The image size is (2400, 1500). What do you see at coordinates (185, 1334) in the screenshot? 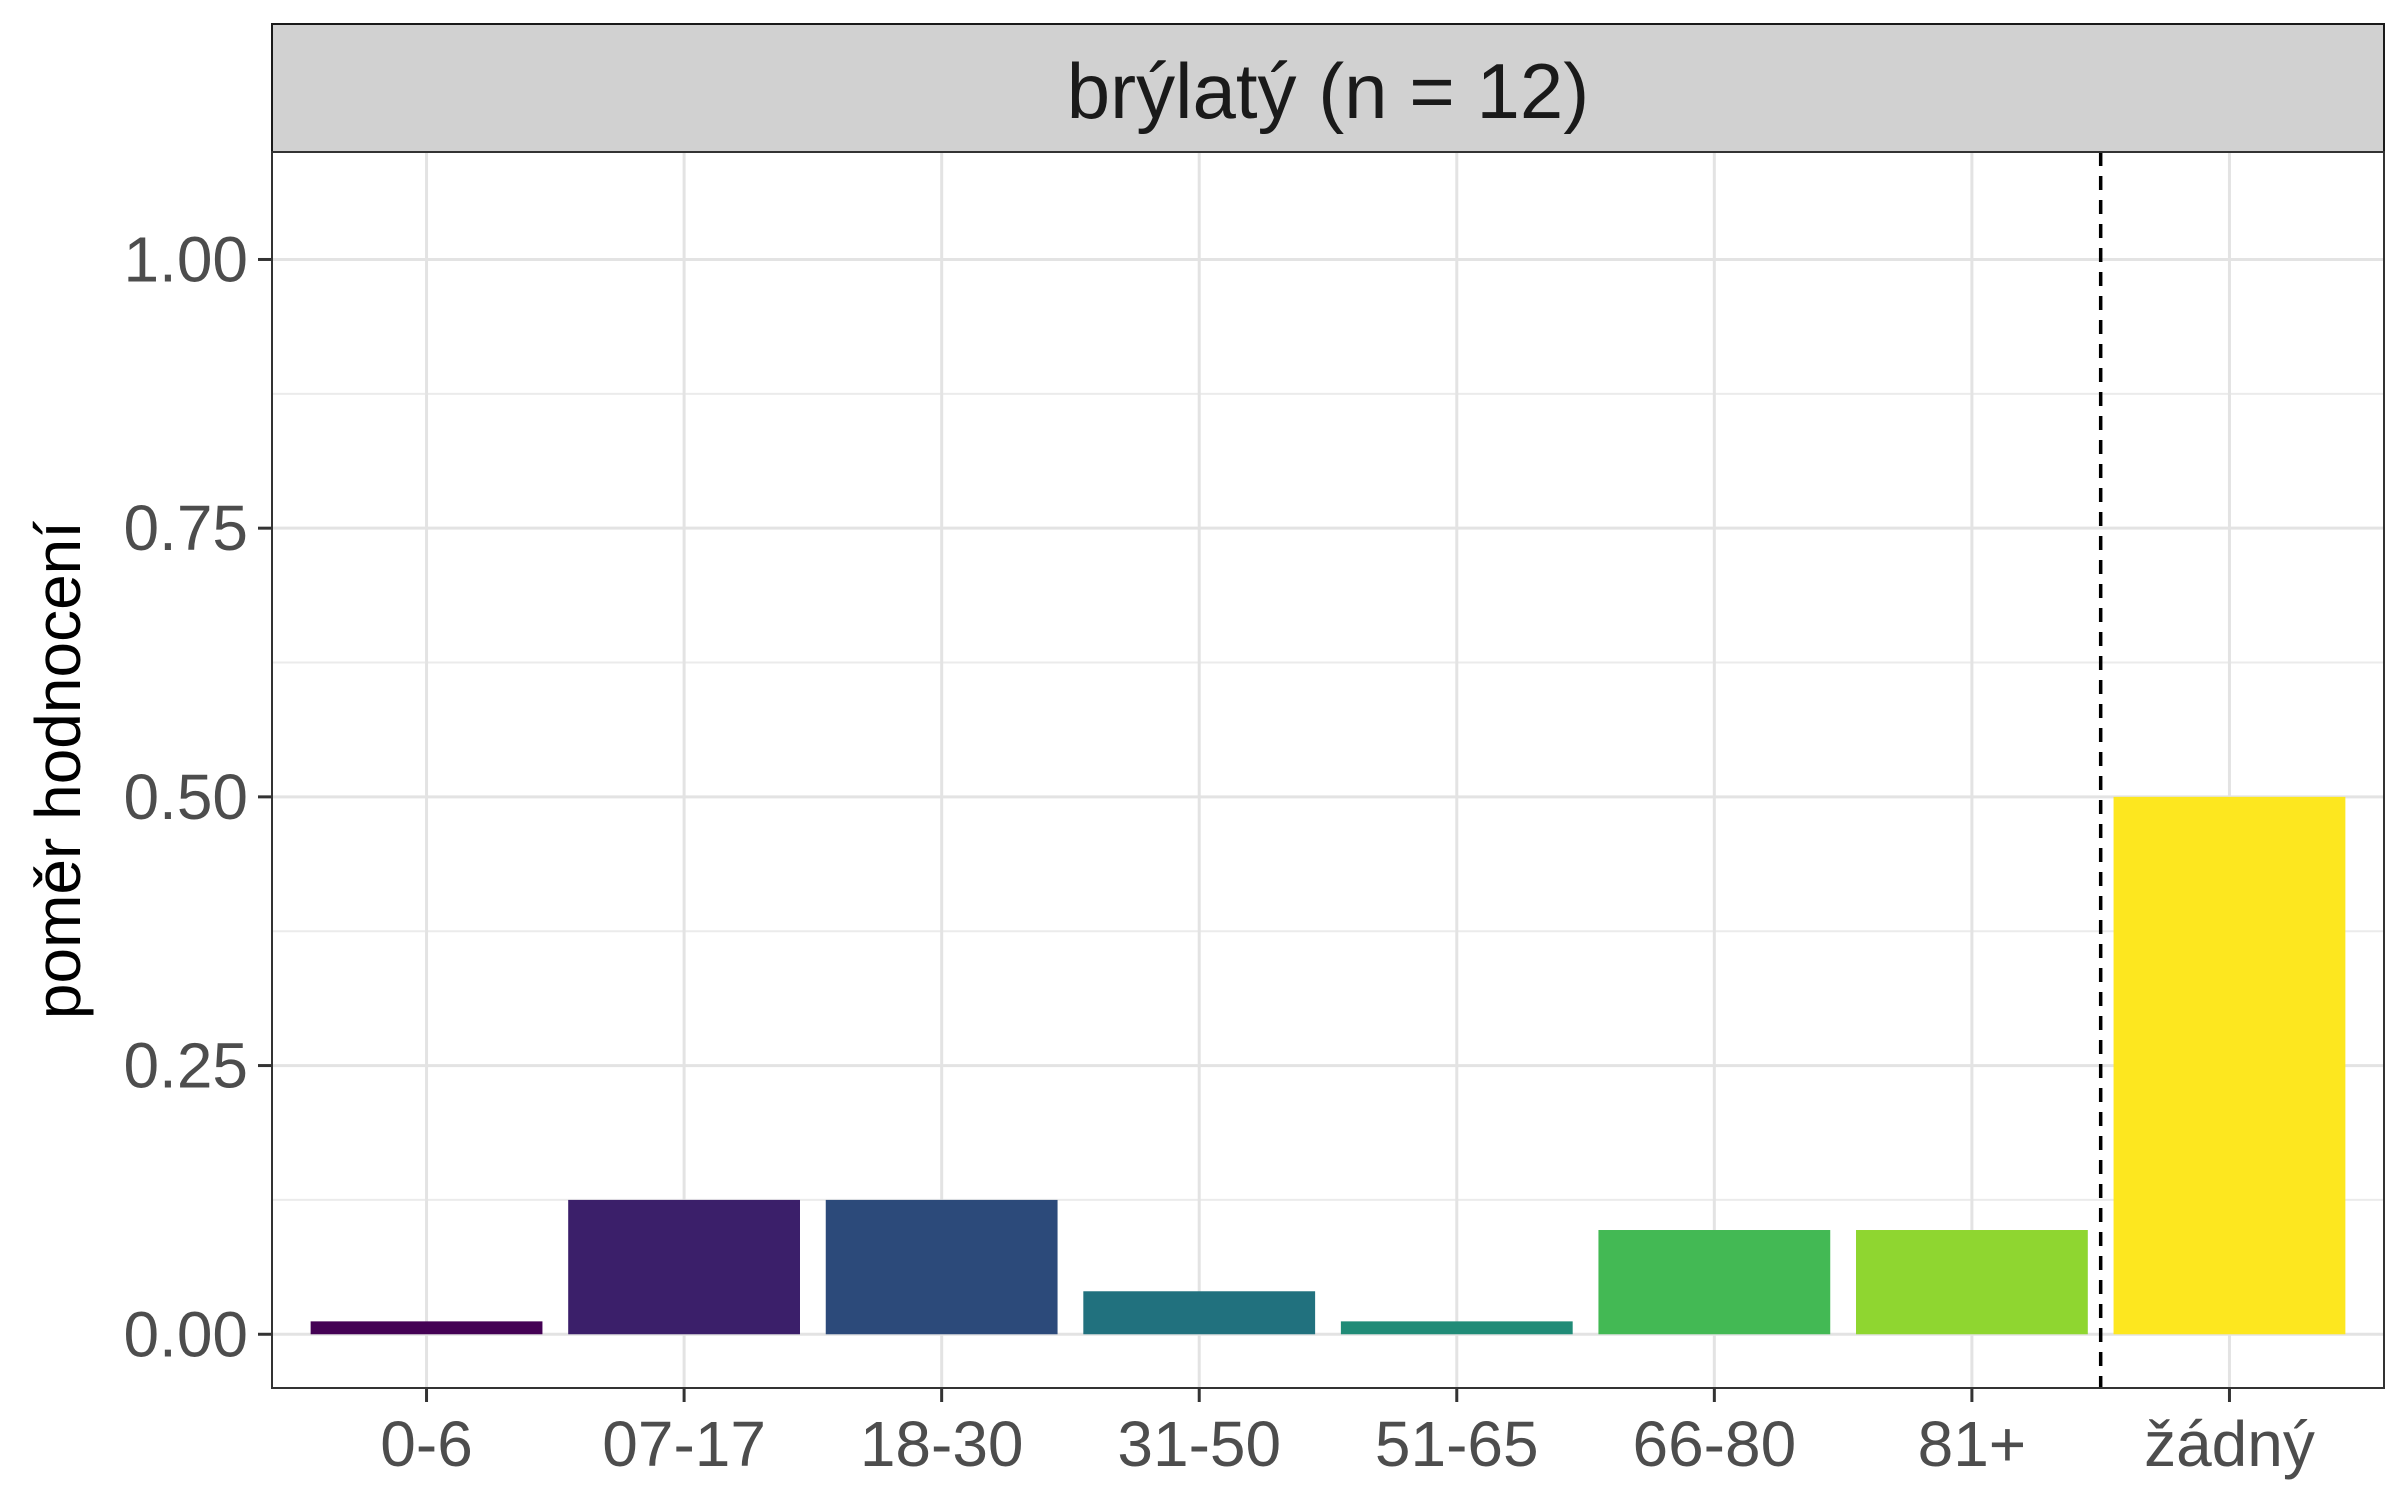
I see `y-tick-label: 0.00` at bounding box center [185, 1334].